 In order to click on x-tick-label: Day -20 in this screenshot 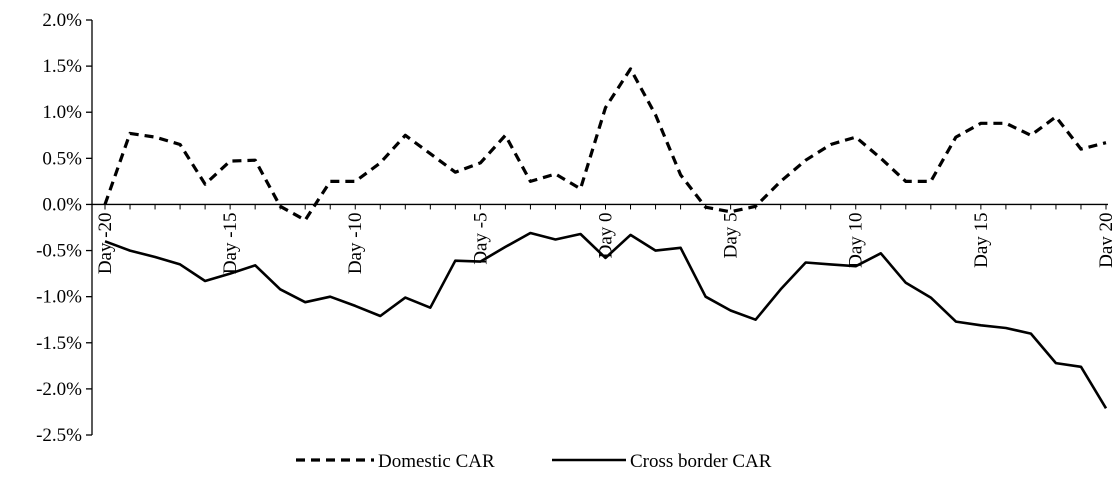, I will do `click(105, 243)`.